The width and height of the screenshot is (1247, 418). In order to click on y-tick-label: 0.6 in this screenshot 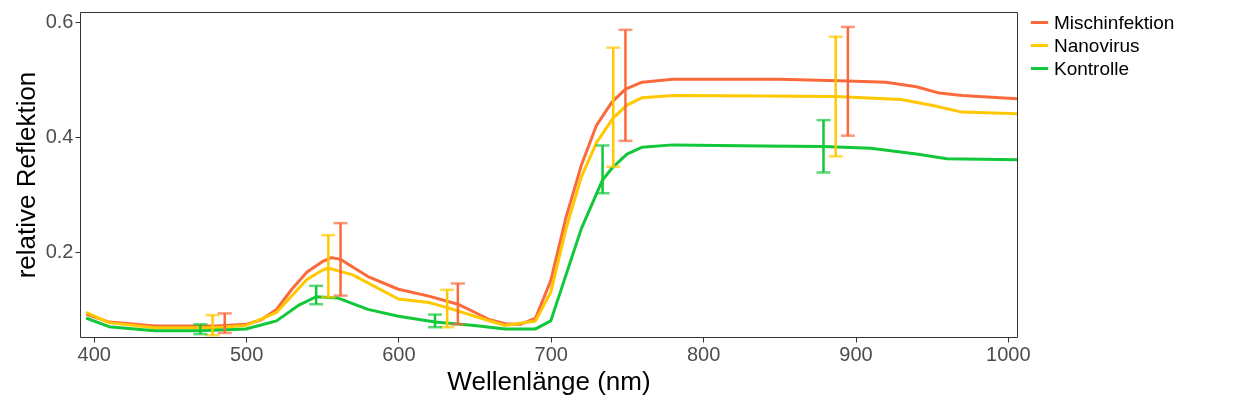, I will do `click(59, 21)`.